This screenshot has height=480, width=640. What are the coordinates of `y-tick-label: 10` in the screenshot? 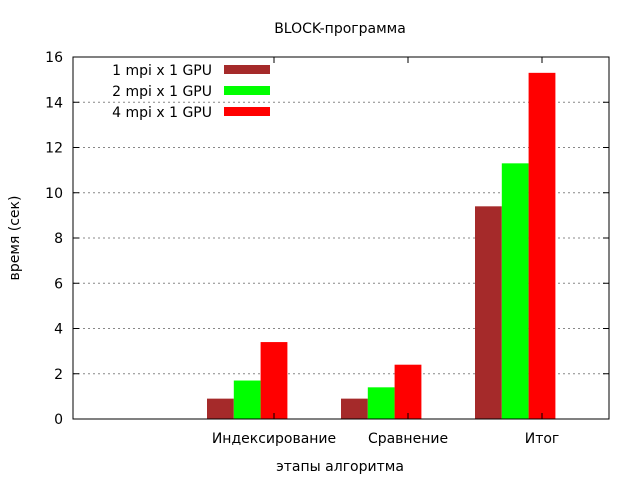 It's located at (54, 194).